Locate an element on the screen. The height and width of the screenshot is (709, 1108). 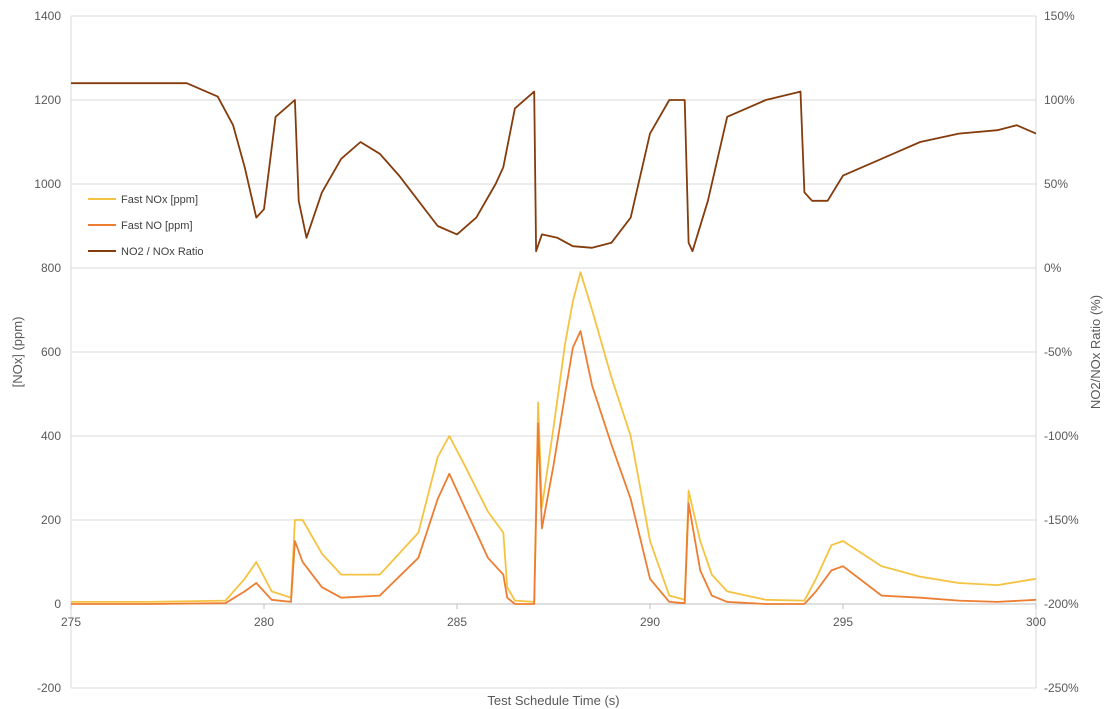
y2-tick-label: -50% is located at coordinates (1058, 352).